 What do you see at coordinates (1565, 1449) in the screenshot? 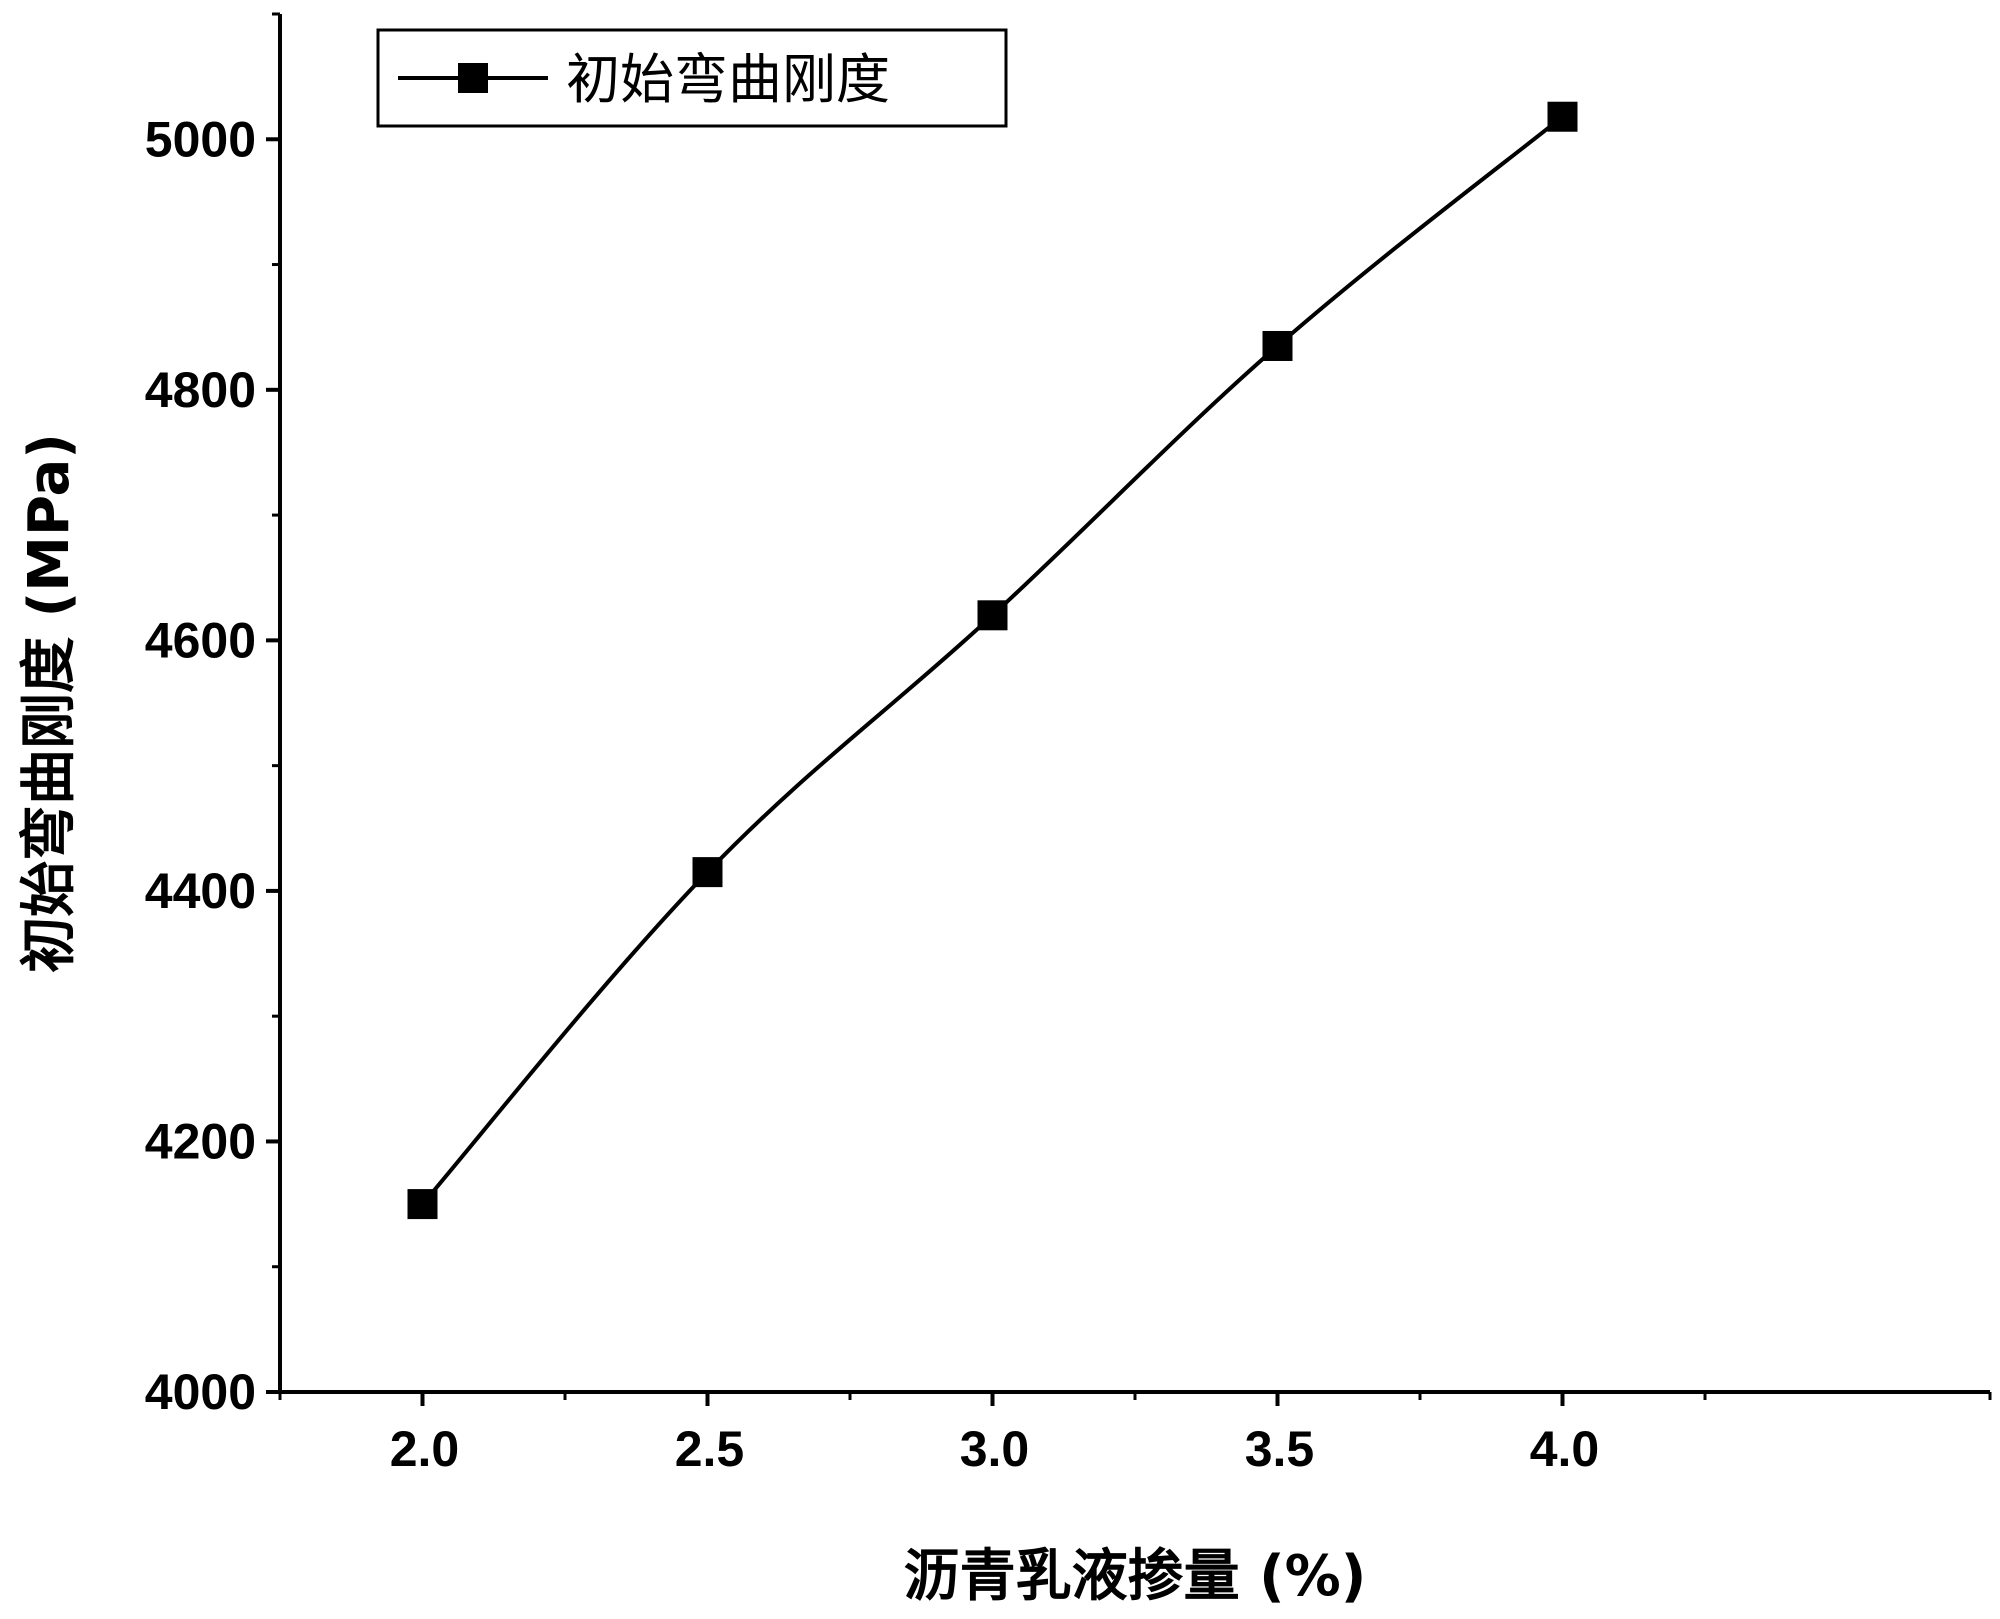
I see `x-tick-label: 4.0` at bounding box center [1565, 1449].